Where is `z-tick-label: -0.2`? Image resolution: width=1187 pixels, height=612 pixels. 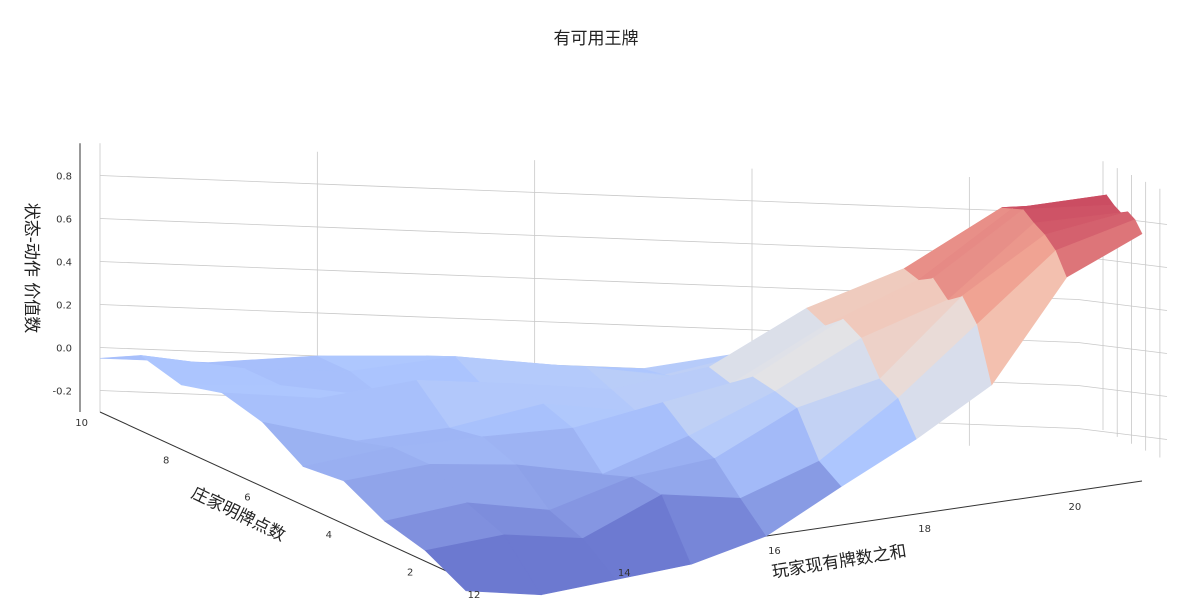
z-tick-label: -0.2 is located at coordinates (62, 392).